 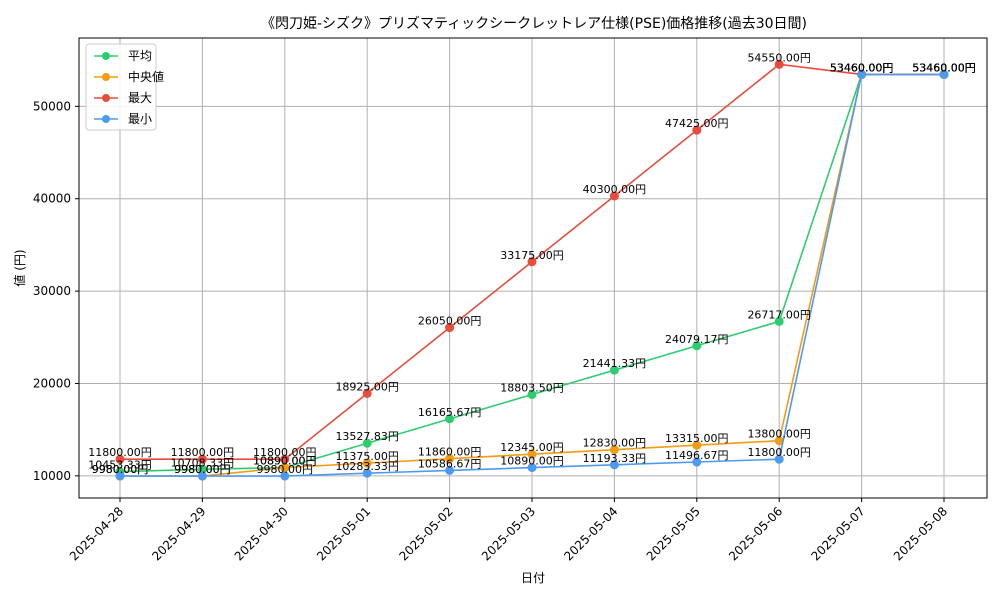 I want to click on data-label: 11496.67円, so click(x=697, y=455).